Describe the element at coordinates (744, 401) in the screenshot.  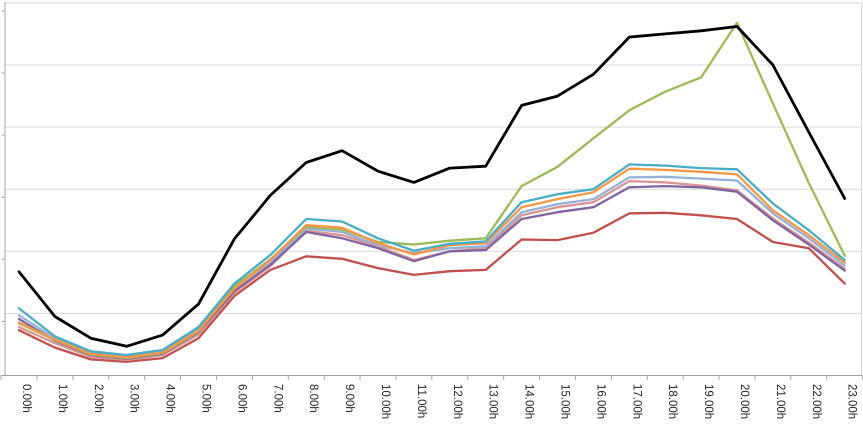
I see `x-axis-label: 20.00h` at that location.